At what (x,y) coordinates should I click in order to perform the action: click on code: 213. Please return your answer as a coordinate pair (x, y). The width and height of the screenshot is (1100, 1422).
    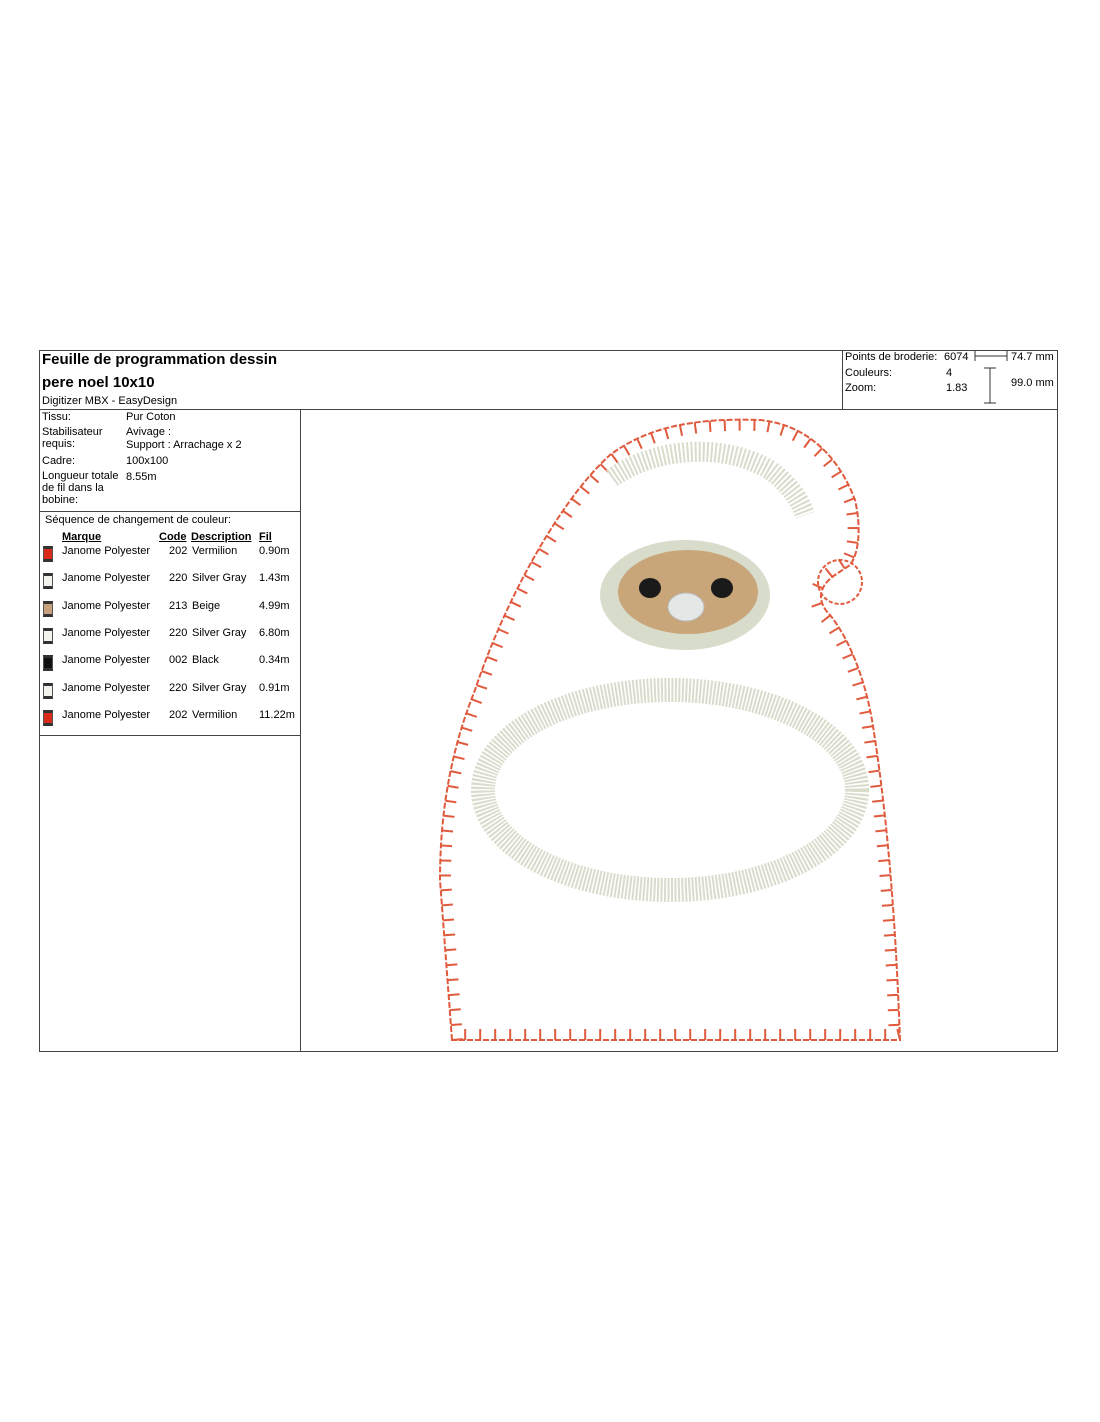
    Looking at the image, I should click on (178, 605).